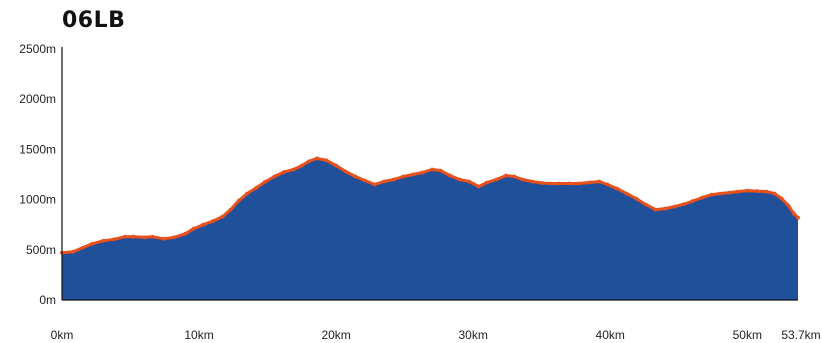 This screenshot has height=343, width=822. Describe the element at coordinates (198, 335) in the screenshot. I see `x-tick-label: 10km` at that location.